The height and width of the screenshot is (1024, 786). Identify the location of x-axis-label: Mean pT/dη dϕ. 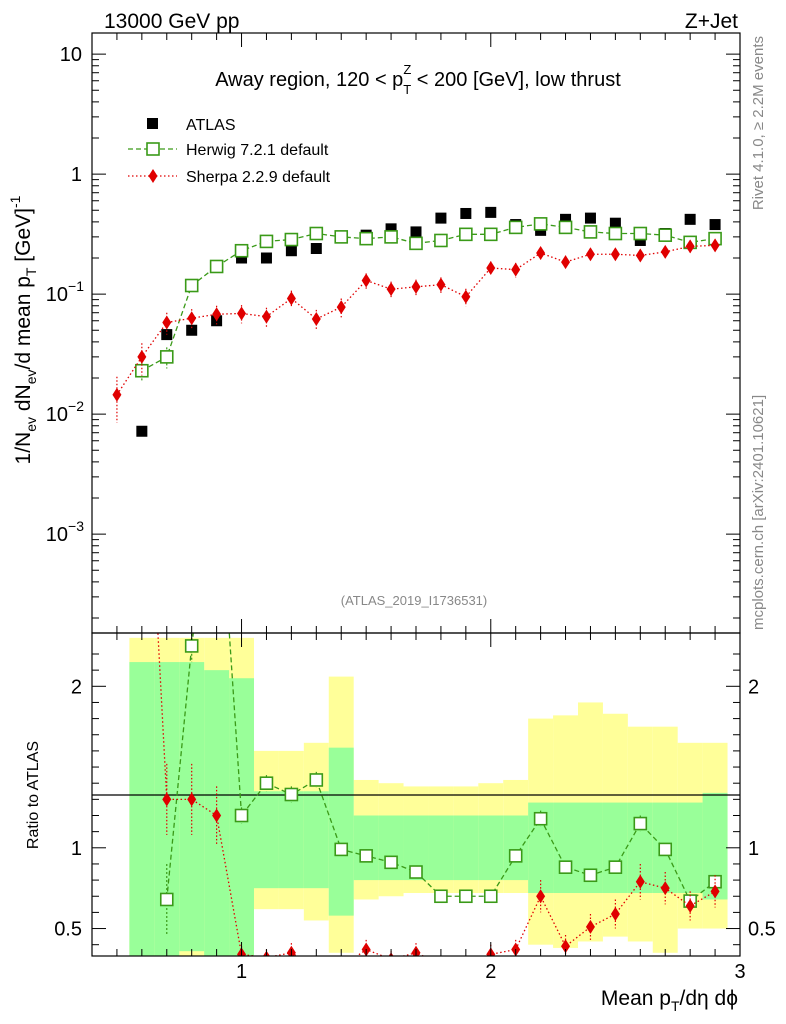
(669, 1000).